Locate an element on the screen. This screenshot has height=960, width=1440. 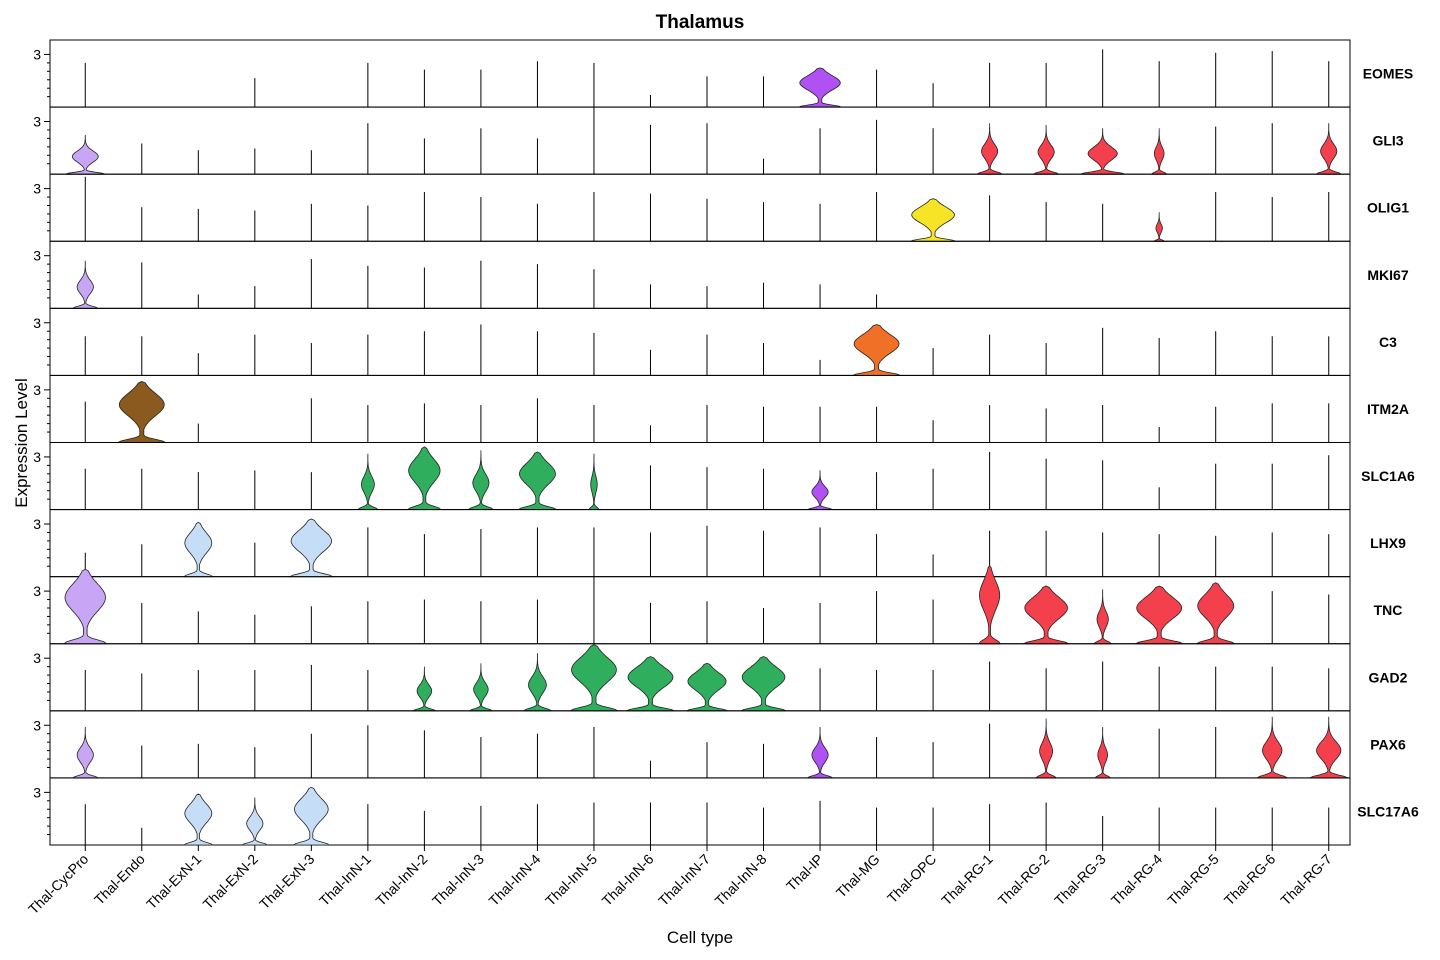
x-tick-label: Thal-MG is located at coordinates (858, 876).